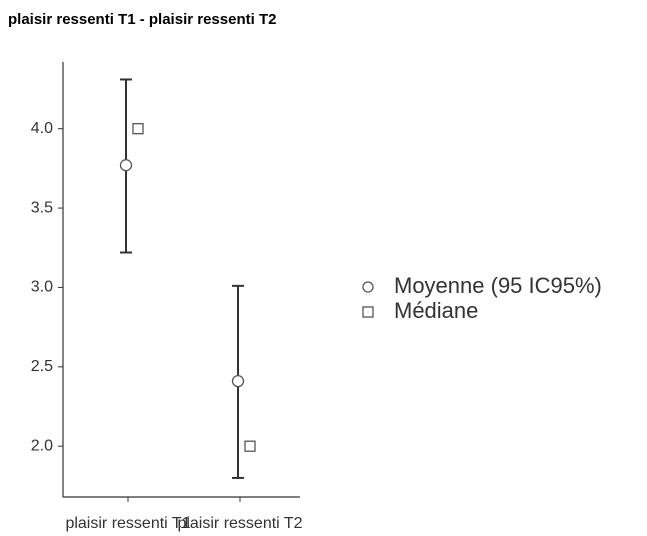 The height and width of the screenshot is (536, 647). What do you see at coordinates (42, 207) in the screenshot?
I see `y-tick-label: 3.5` at bounding box center [42, 207].